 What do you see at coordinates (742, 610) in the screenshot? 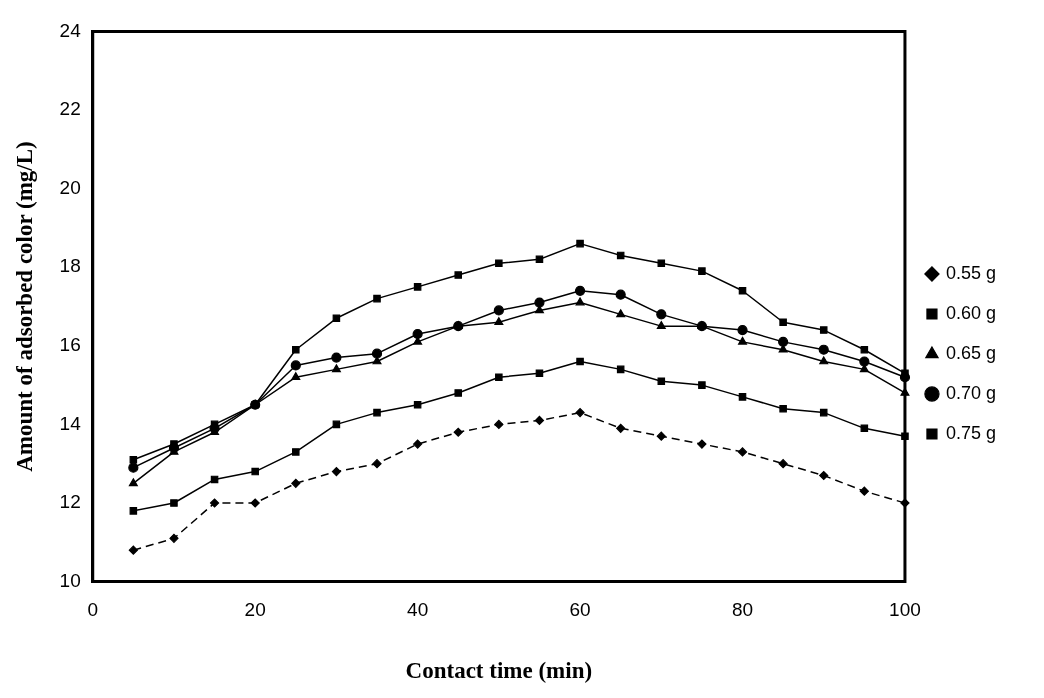
I see `x-tick-label: 80` at bounding box center [742, 610].